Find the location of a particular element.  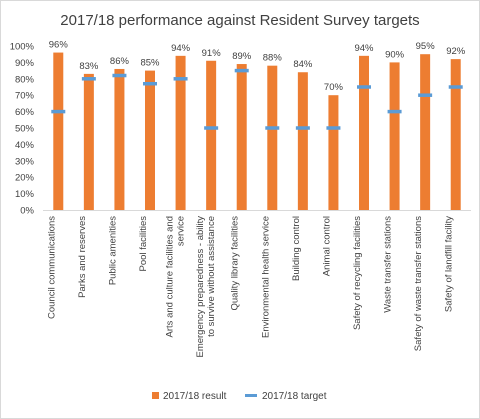

target-series is located at coordinates (257, 99).